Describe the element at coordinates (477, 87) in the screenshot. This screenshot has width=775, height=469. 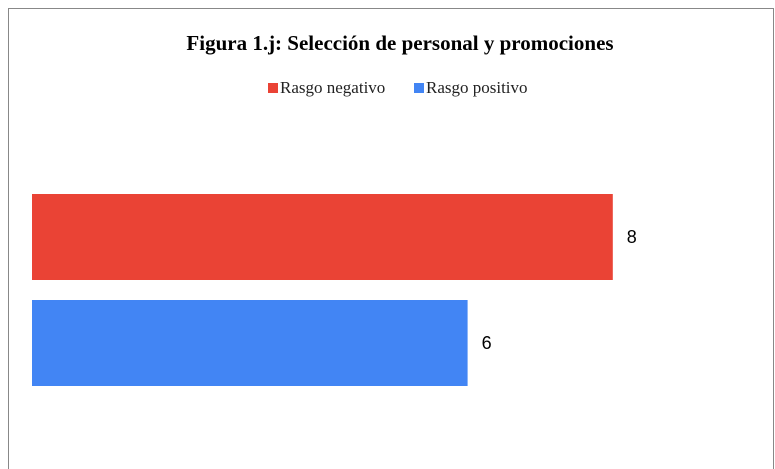
I see `legend-label: Rasgo positivo` at that location.